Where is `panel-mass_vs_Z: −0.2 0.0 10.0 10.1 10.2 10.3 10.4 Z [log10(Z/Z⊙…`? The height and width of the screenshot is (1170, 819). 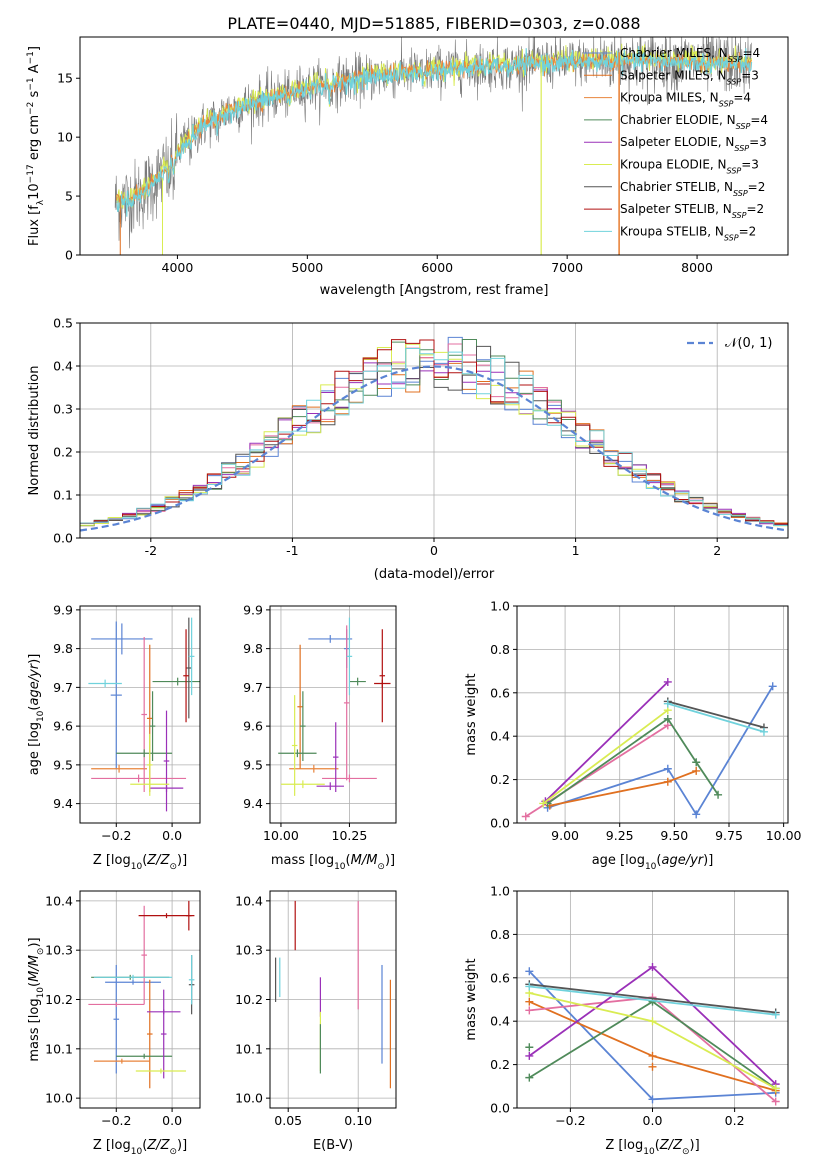
panel-mass_vs_Z: −0.2 0.0 10.0 10.1 10.2 10.3 10.4 Z [log10(Z/Z⊙… is located at coordinates (114, 1023).